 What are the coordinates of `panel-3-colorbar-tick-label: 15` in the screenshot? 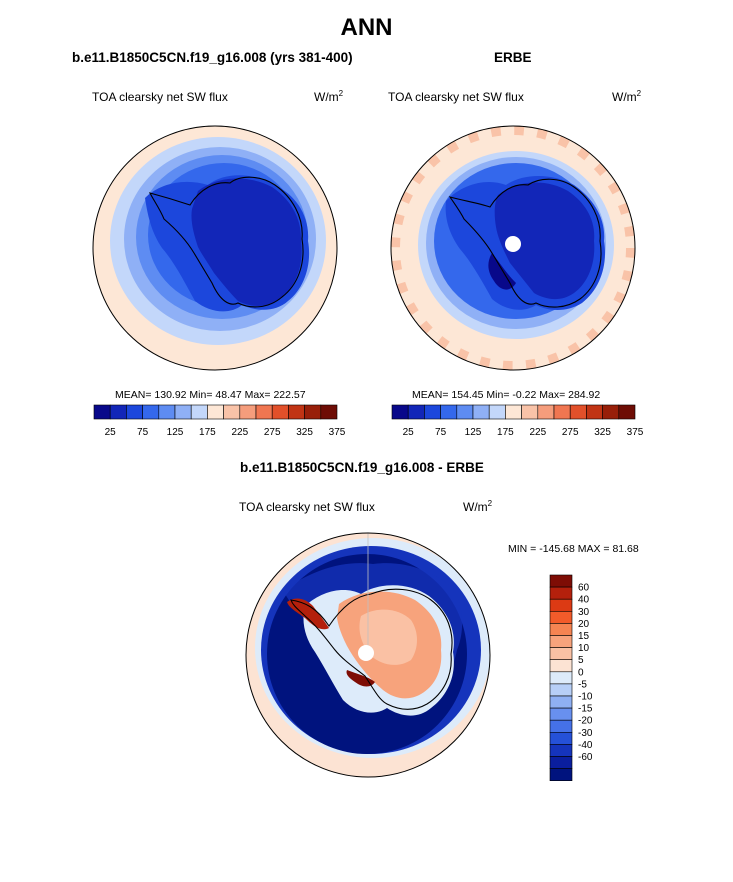 It's located at (584, 636).